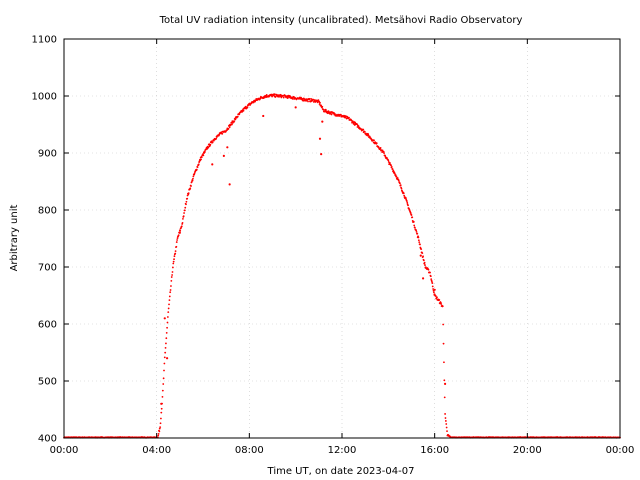 The height and width of the screenshot is (480, 640). What do you see at coordinates (434, 450) in the screenshot?
I see `x-tick-label: 16:00` at bounding box center [434, 450].